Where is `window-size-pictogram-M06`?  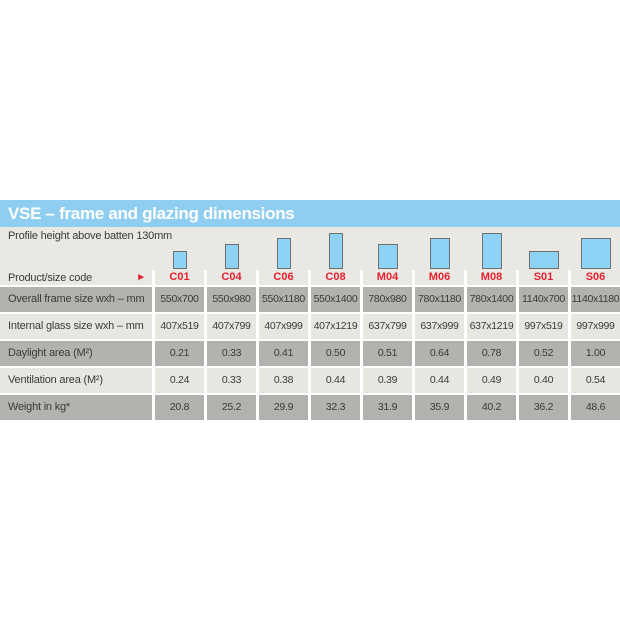
window-size-pictogram-M06 is located at coordinates (439, 253).